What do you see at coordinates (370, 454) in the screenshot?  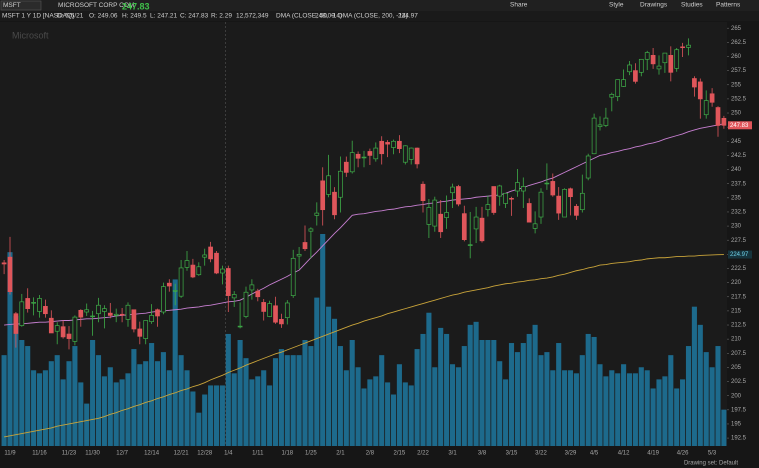 I see `x-tick-label: 2/8` at bounding box center [370, 454].